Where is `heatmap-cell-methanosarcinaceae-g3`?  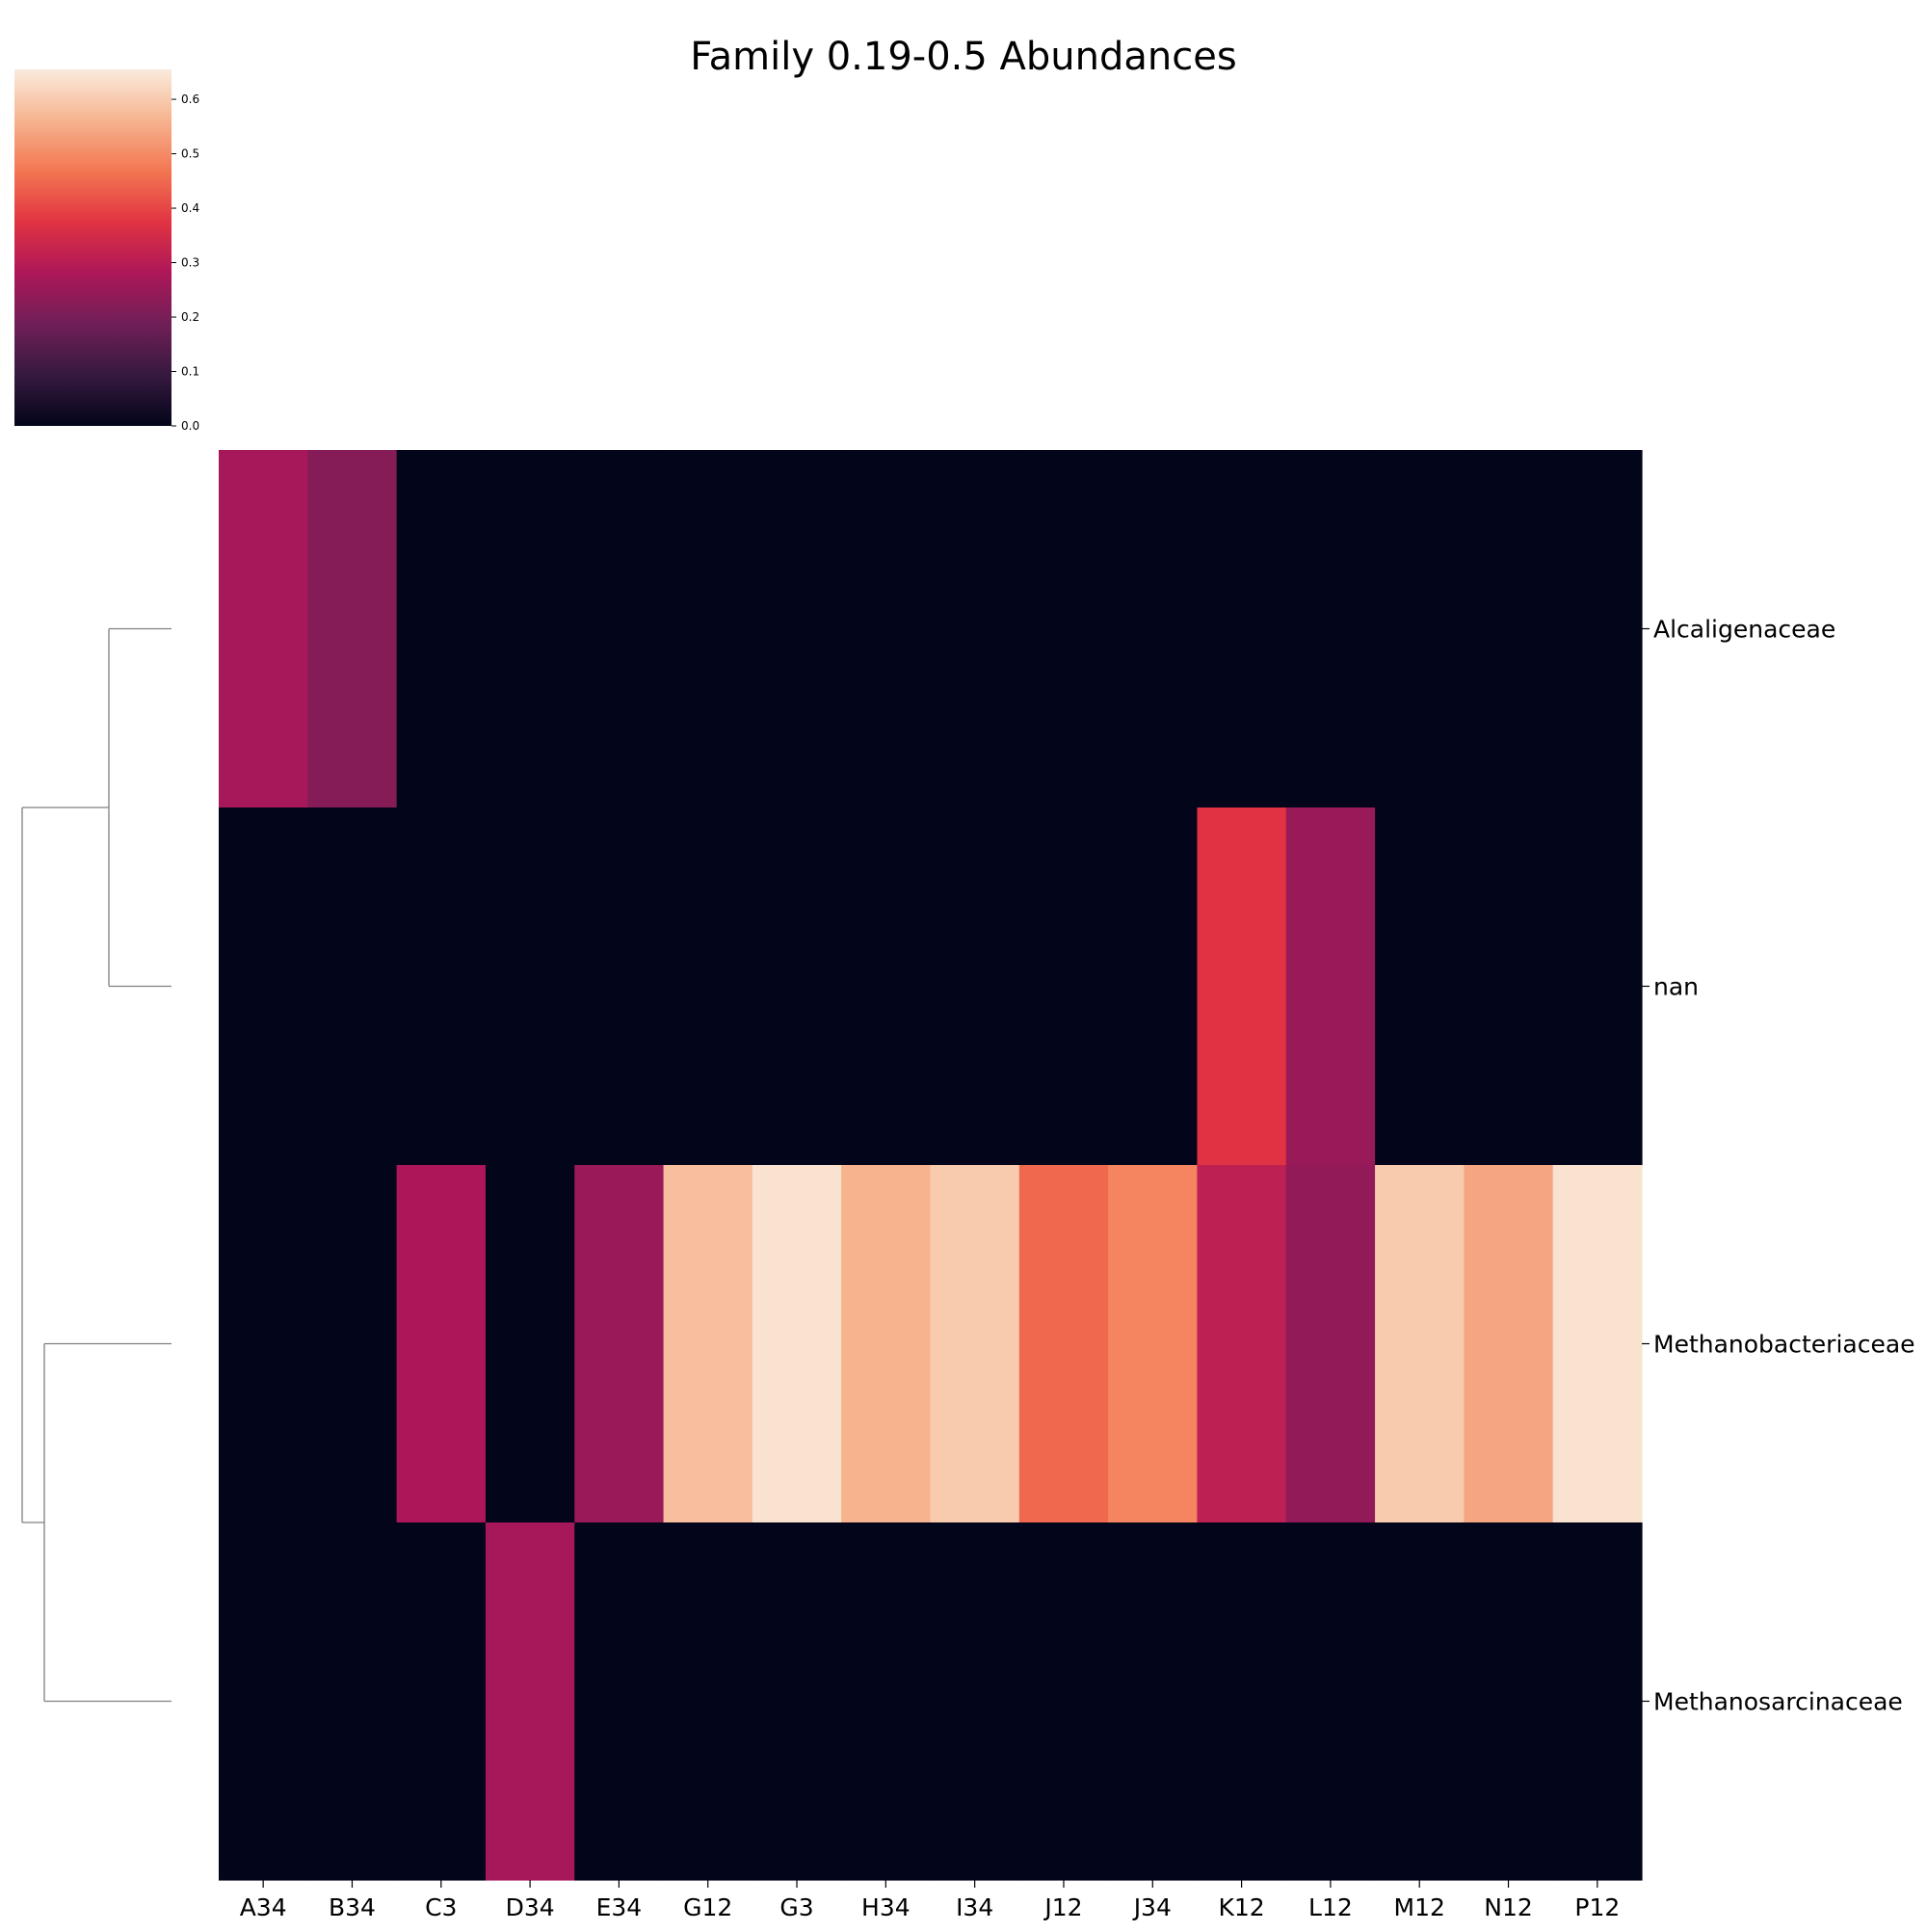
heatmap-cell-methanosarcinaceae-g3 is located at coordinates (797, 1701).